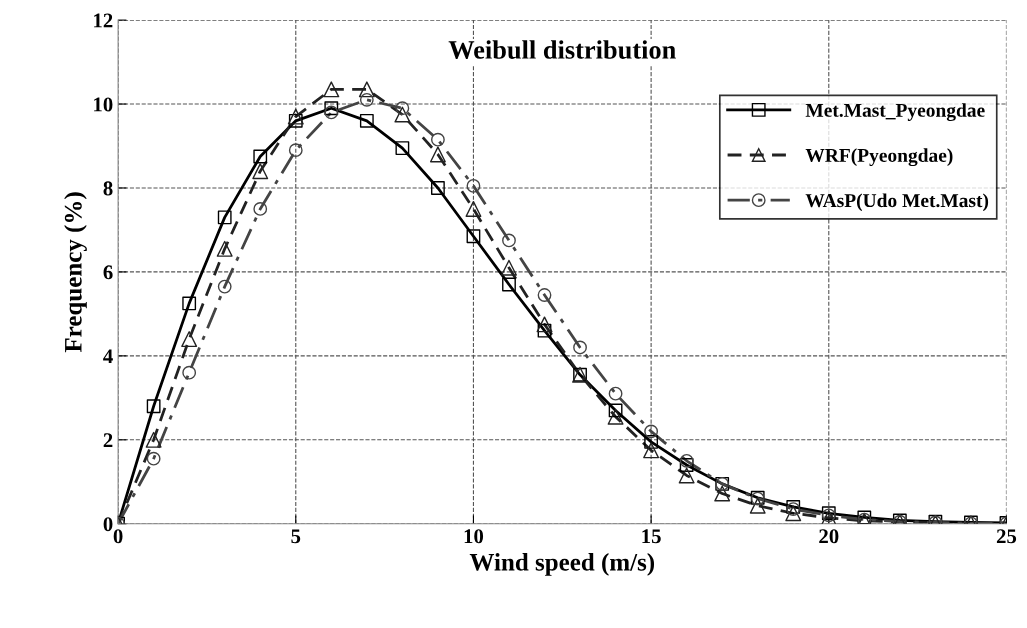 This screenshot has height=628, width=1027. What do you see at coordinates (879, 157) in the screenshot?
I see `legend-label: WRF(Pyeongdae)` at bounding box center [879, 157].